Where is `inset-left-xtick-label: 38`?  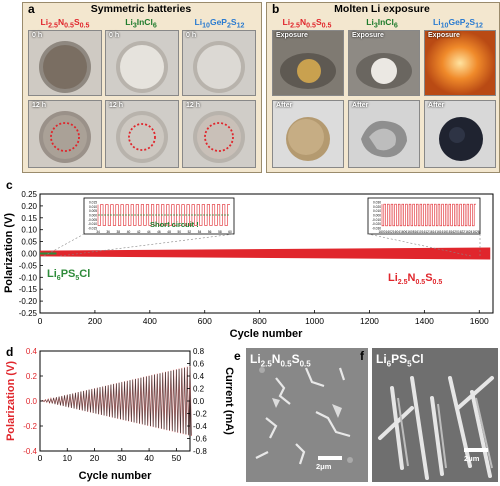
inset-left-xtick-label: 38 is located at coordinates (119, 232).